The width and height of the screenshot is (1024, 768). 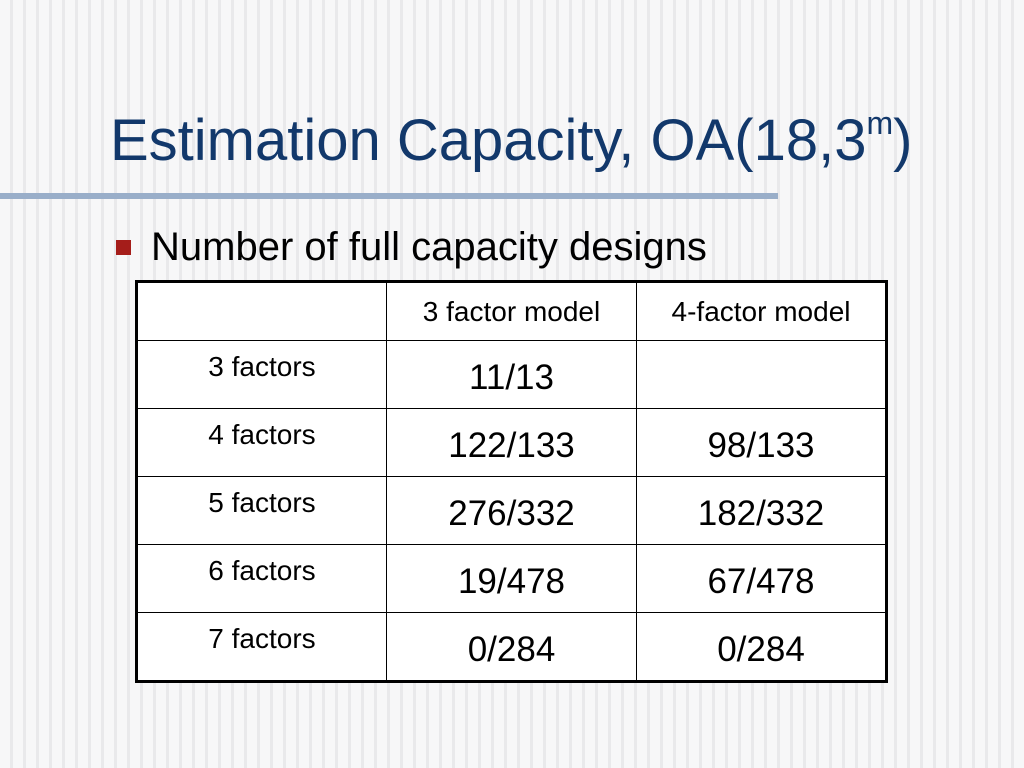 I want to click on table-cell: 122/133, so click(x=511, y=442).